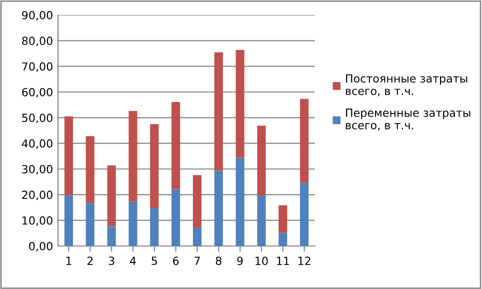 This screenshot has height=289, width=482. Describe the element at coordinates (37, 195) in the screenshot. I see `y-tick-label: 20,00` at that location.